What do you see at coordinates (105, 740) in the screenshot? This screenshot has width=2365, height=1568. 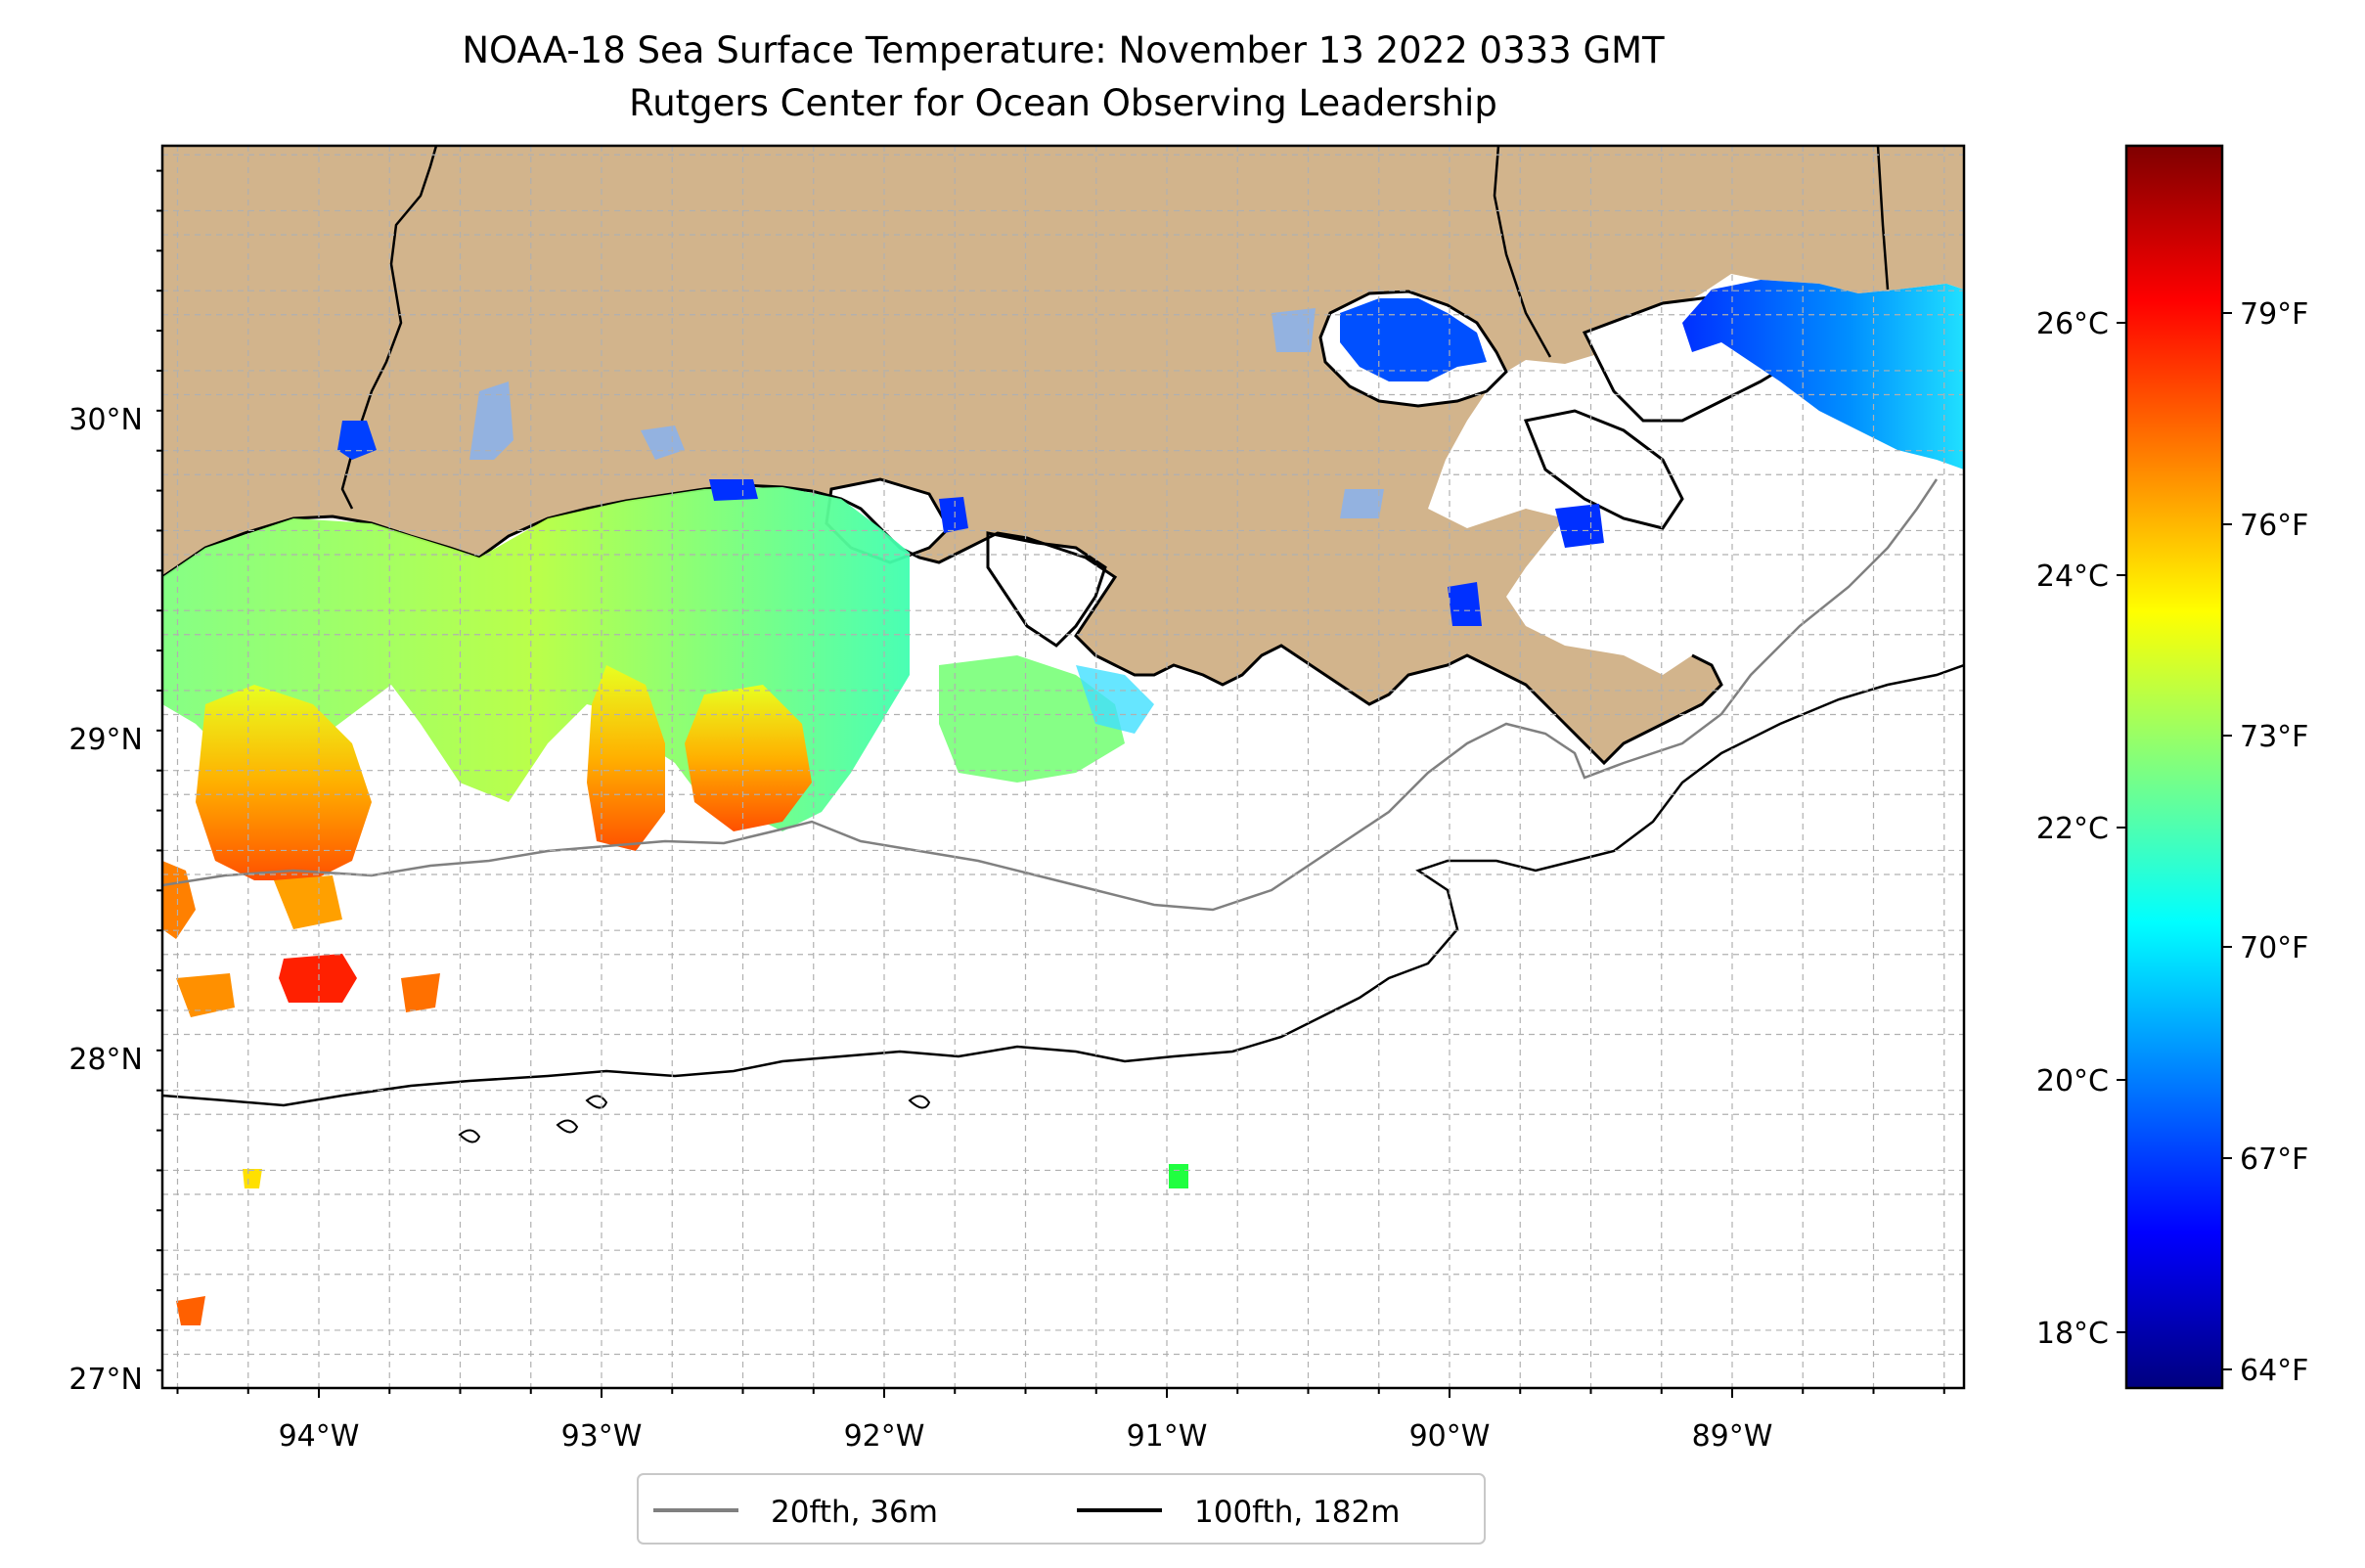 I see `y-tick-label: 29°N` at bounding box center [105, 740].